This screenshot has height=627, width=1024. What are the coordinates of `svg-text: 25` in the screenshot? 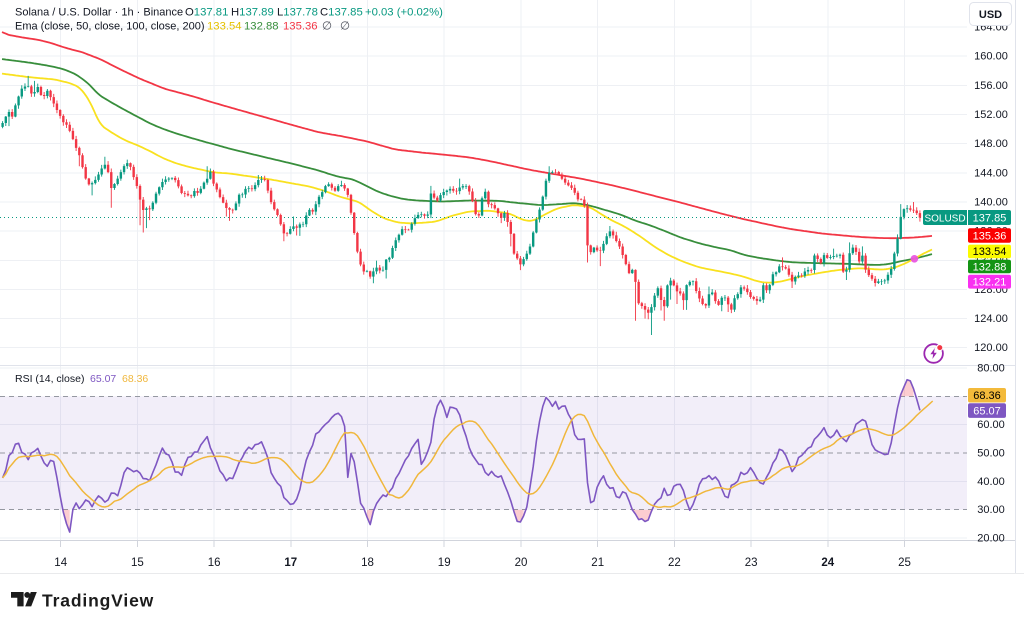 It's located at (904, 563).